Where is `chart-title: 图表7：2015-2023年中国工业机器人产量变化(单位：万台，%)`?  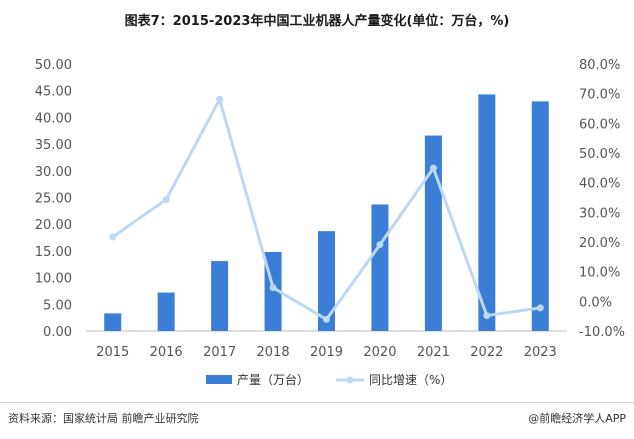 chart-title: 图表7：2015-2023年中国工业机器人产量变化(单位：万台，%) is located at coordinates (317, 21).